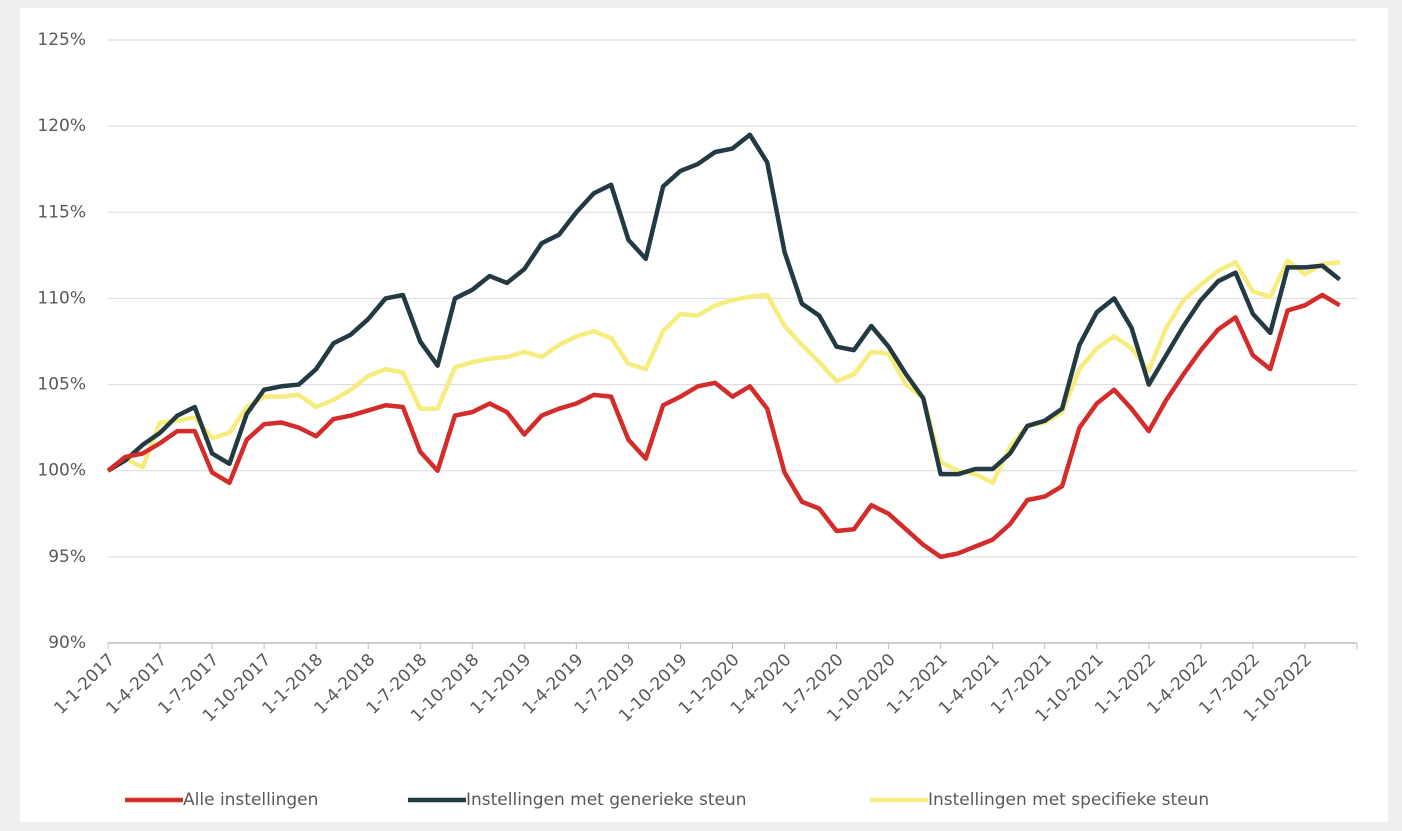 Image resolution: width=1402 pixels, height=831 pixels. Describe the element at coordinates (67, 643) in the screenshot. I see `y-tick-label: 90%` at that location.